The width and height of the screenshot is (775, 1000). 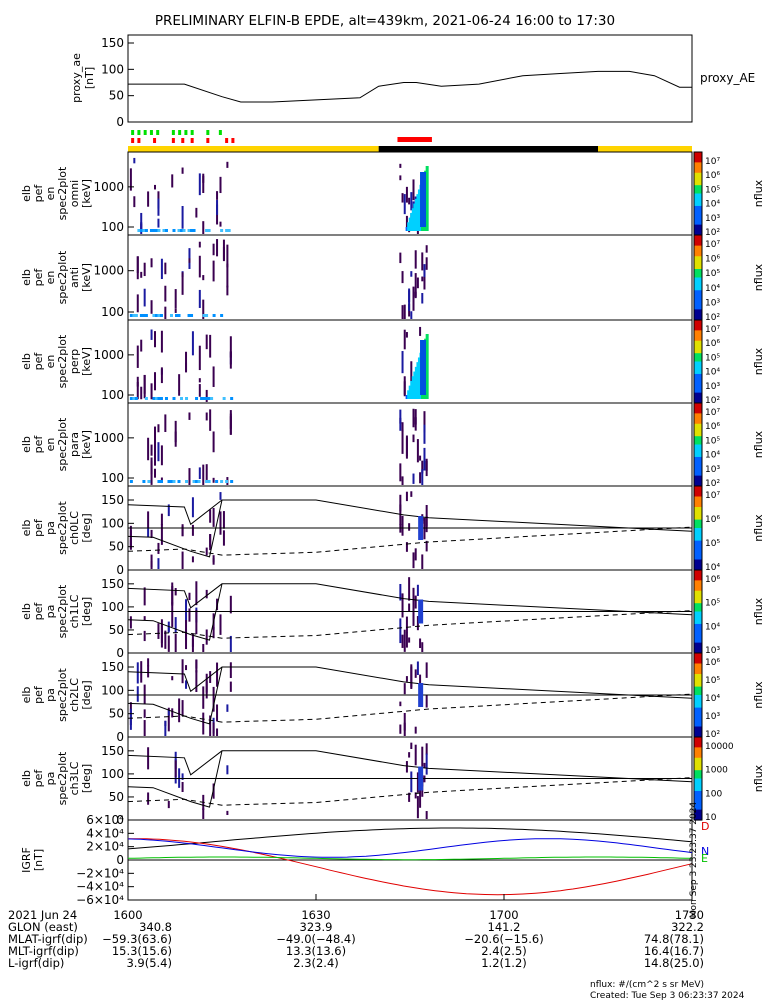 What do you see at coordinates (50, 528) in the screenshot?
I see `spectrogram-ylabel: pa` at bounding box center [50, 528].